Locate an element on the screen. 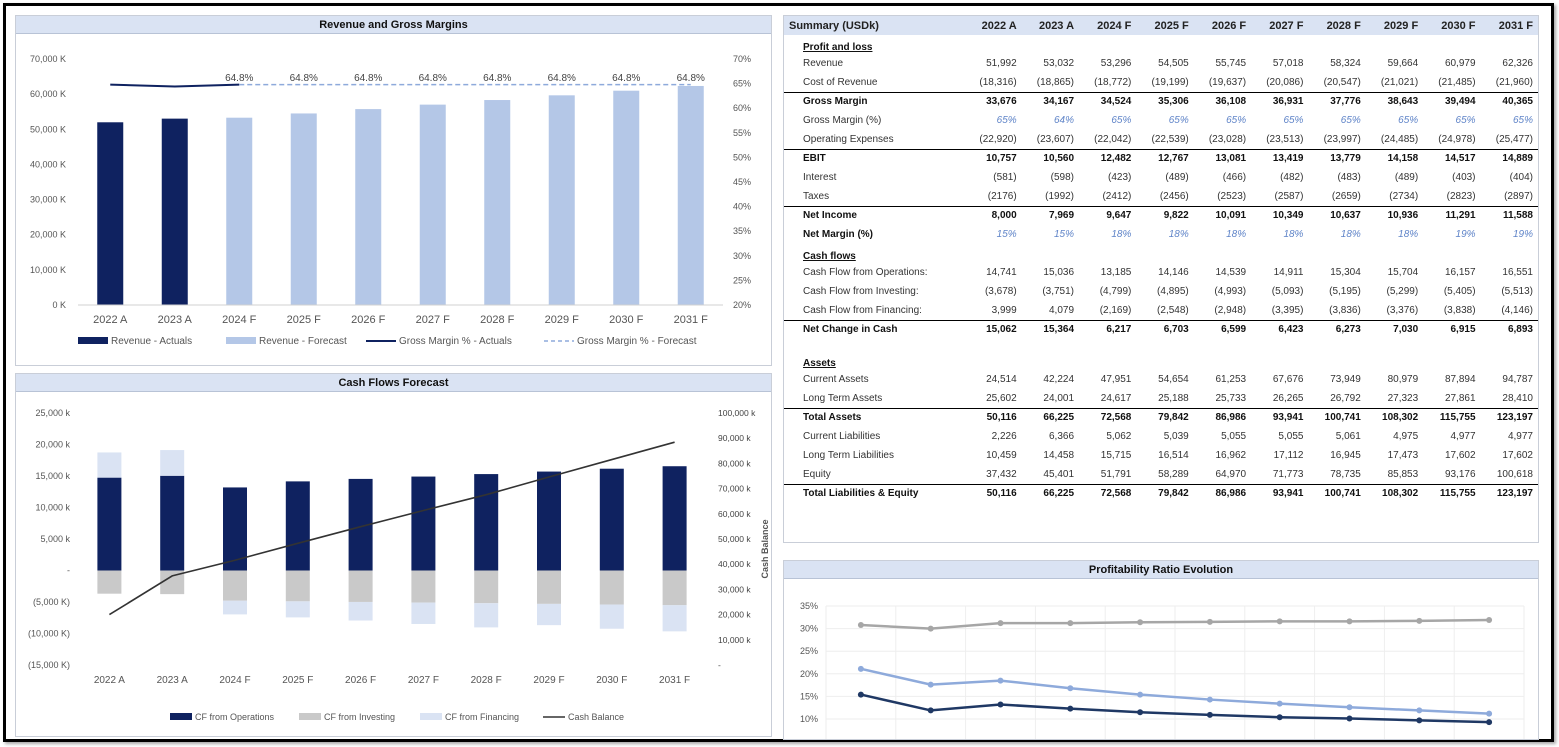  table-cell: 37,432 is located at coordinates (1001, 474).